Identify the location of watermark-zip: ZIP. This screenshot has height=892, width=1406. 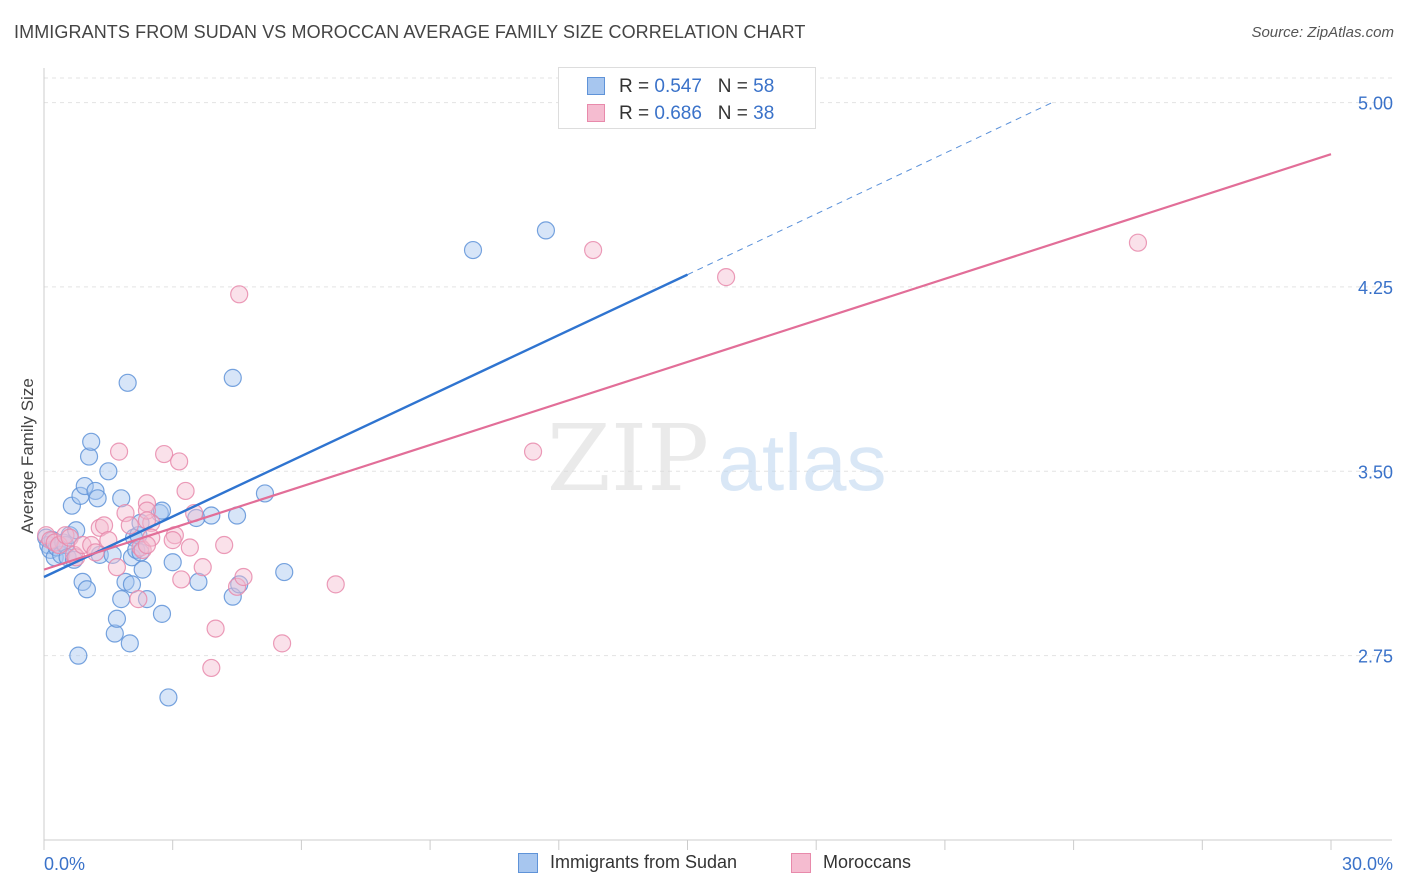
(628, 458).